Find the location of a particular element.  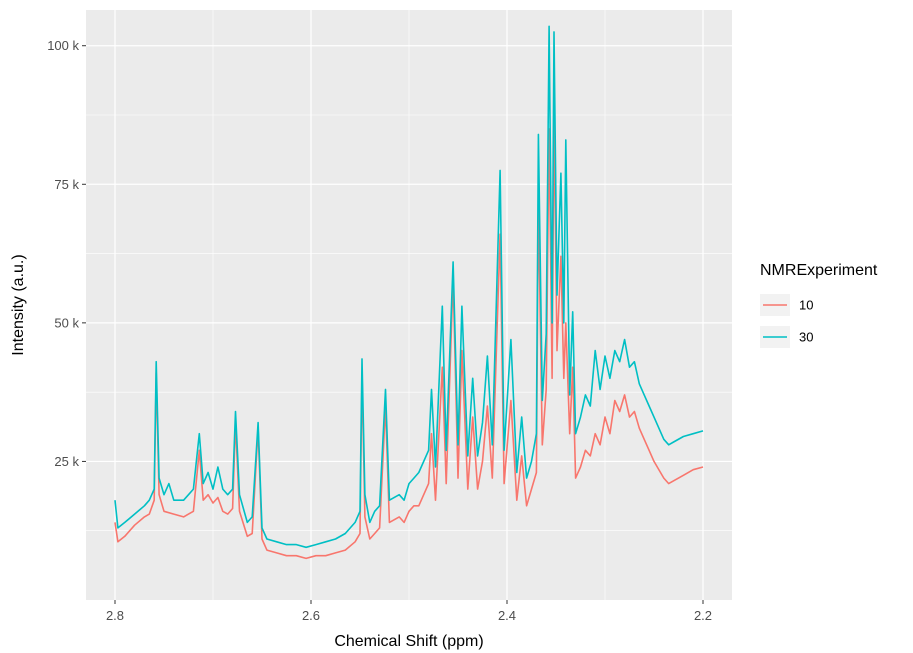

y-tick-label: 100 k is located at coordinates (63, 45).